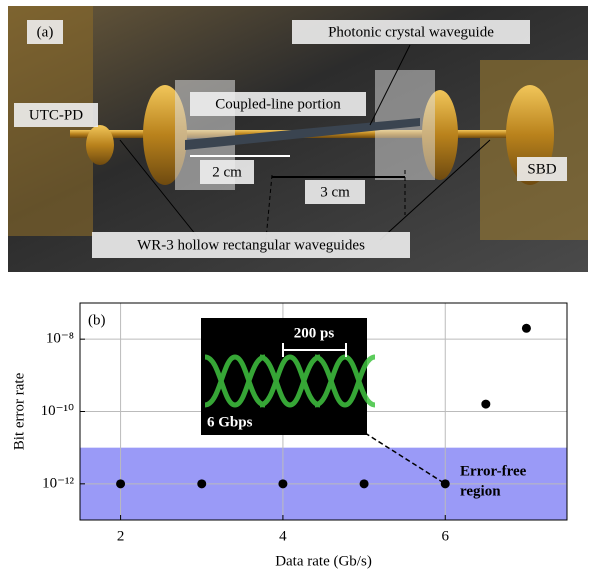 The image size is (596, 573). I want to click on panel-label: (a), so click(45, 32).